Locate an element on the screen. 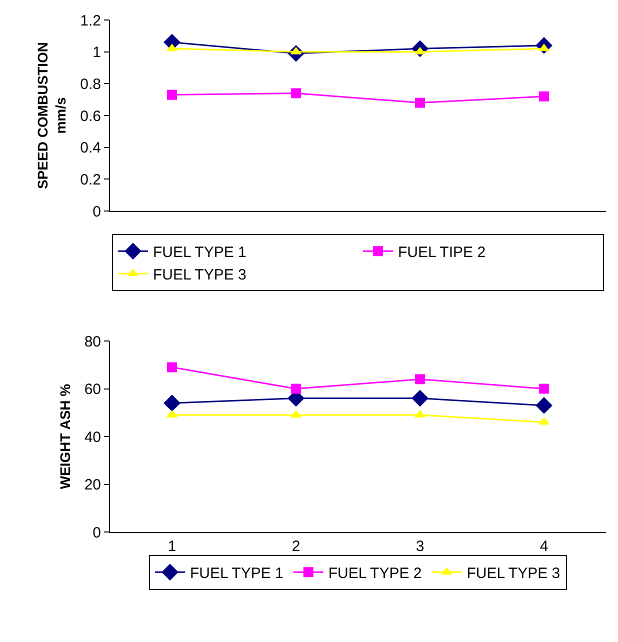 The image size is (618, 642). legend-label: FUEL TYPE 2 is located at coordinates (375, 573).